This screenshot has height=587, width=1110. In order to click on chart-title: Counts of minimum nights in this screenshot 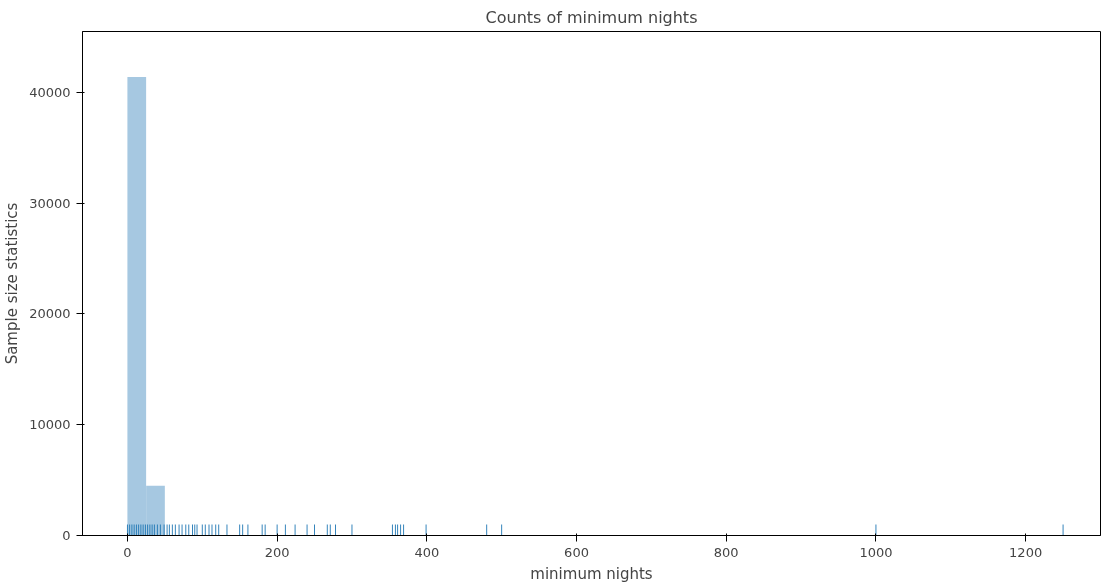, I will do `click(591, 17)`.